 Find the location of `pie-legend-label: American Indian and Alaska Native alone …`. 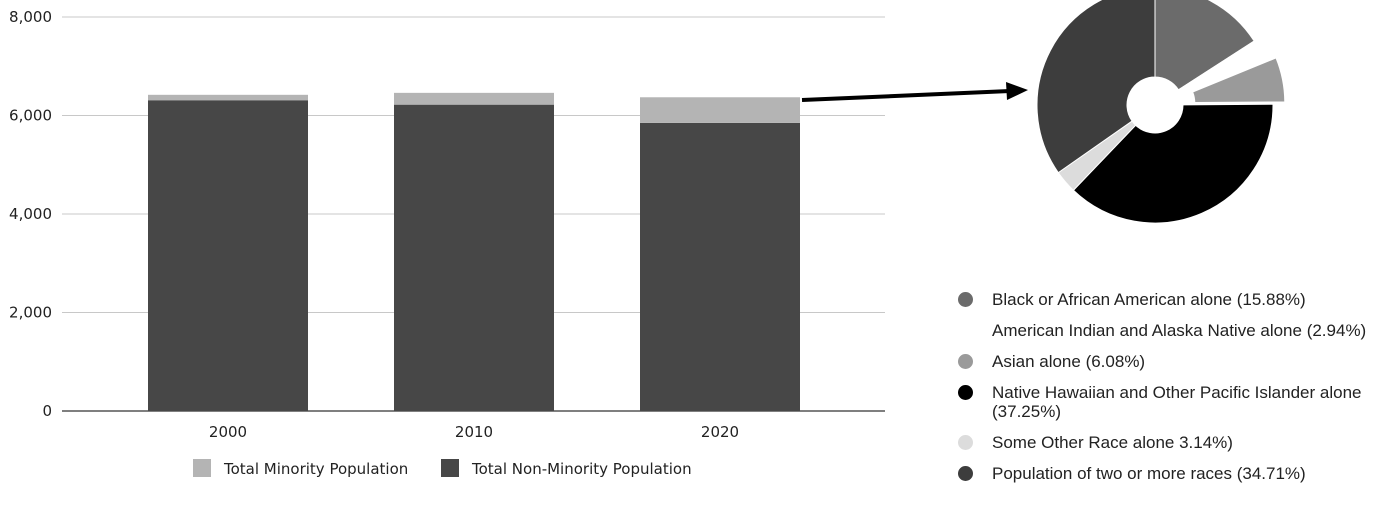

pie-legend-label: American Indian and Alaska Native alone … is located at coordinates (1179, 330).